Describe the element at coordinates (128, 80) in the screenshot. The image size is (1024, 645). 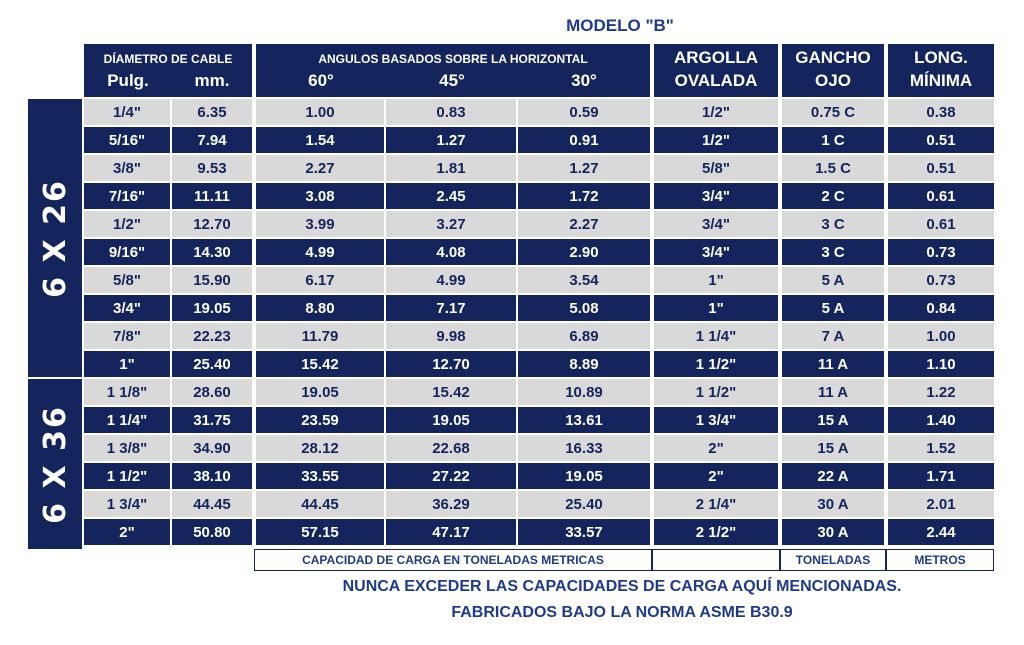
I see `header-pulg: Pulg.` at that location.